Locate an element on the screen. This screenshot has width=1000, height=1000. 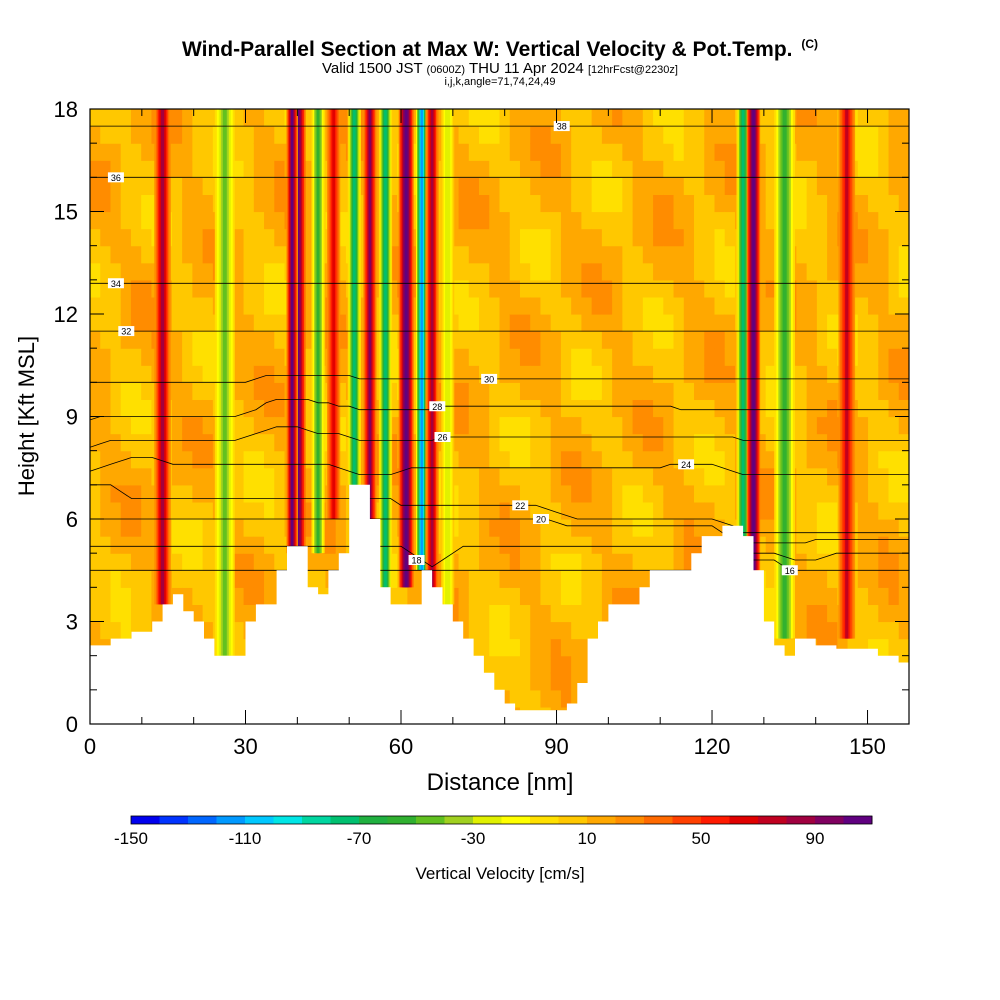
velocity-band is located at coordinates (743, 323).